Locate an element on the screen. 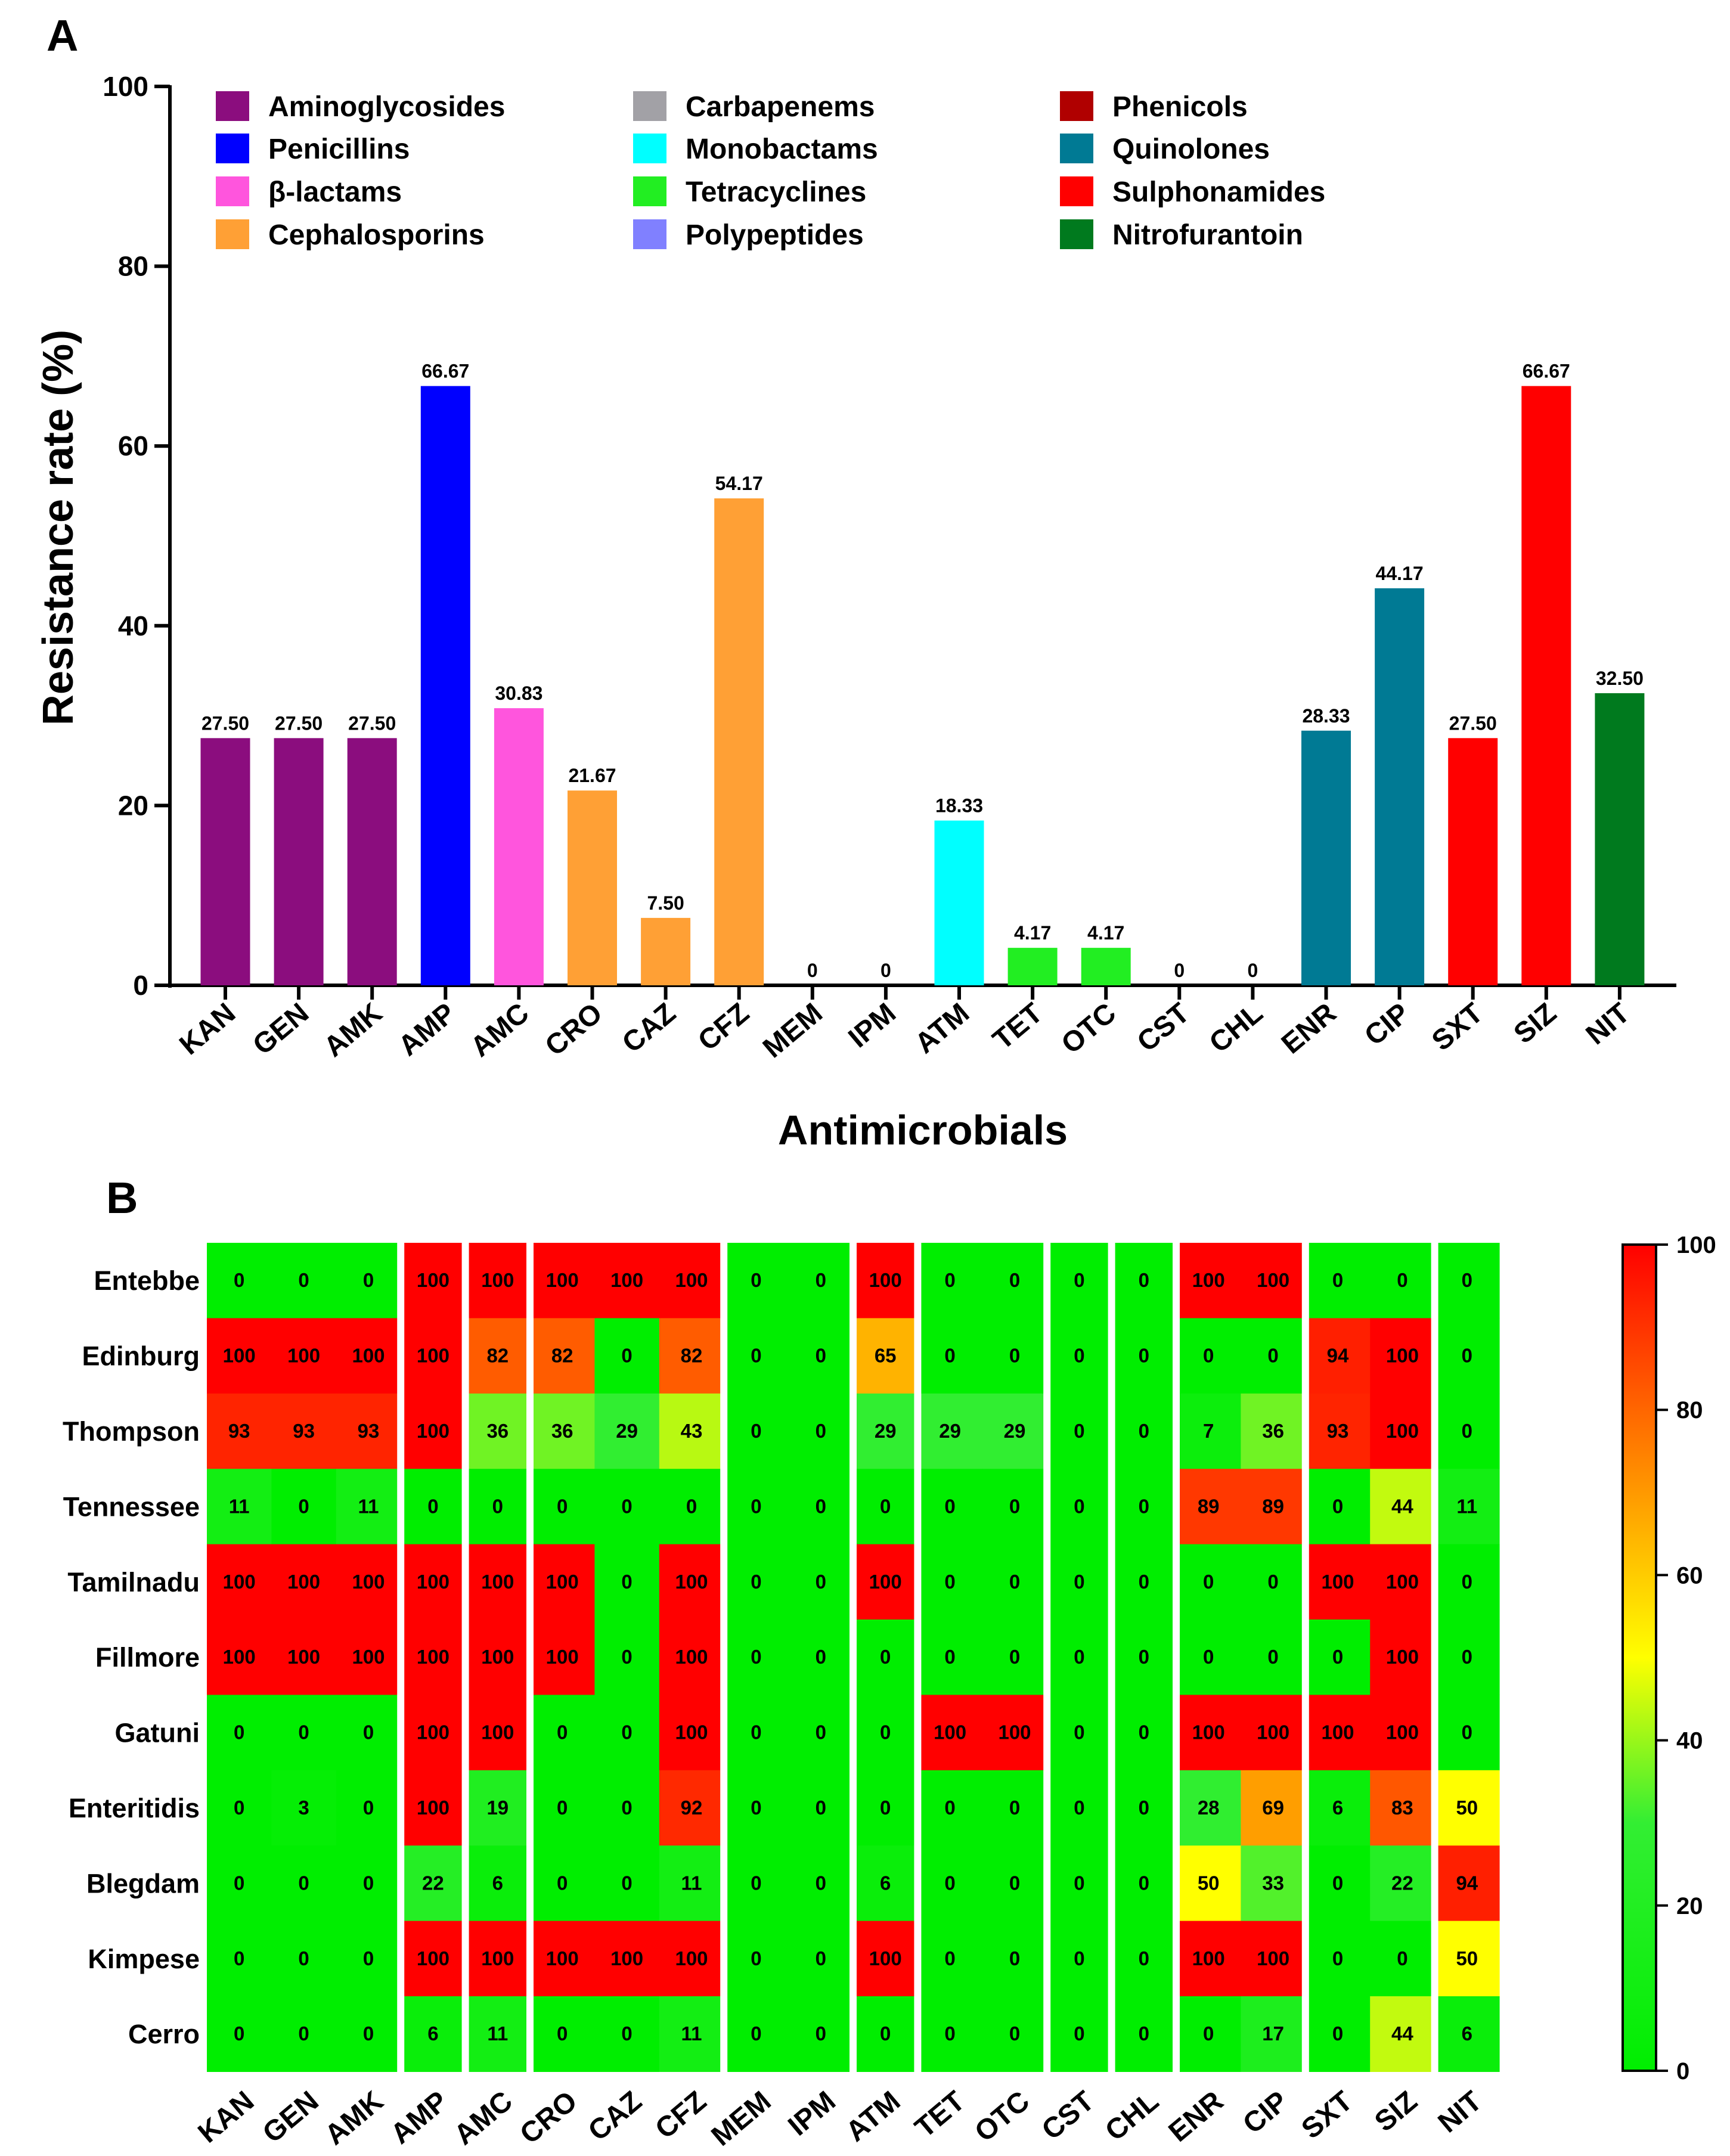 The width and height of the screenshot is (1730, 2156). legend-swatch-phenicols is located at coordinates (1076, 106).